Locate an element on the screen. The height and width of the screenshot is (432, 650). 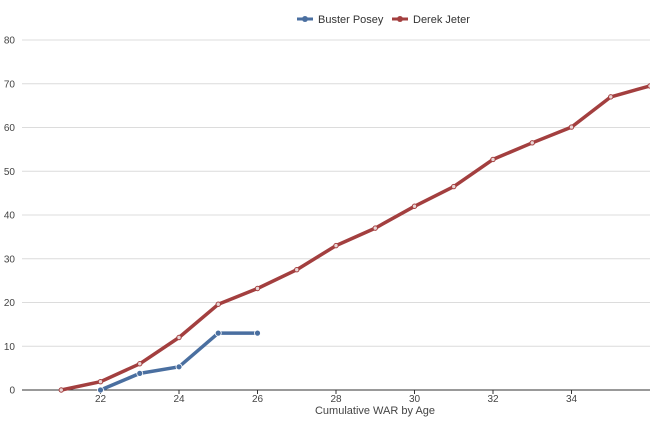
x-tick-label: 32 is located at coordinates (493, 399).